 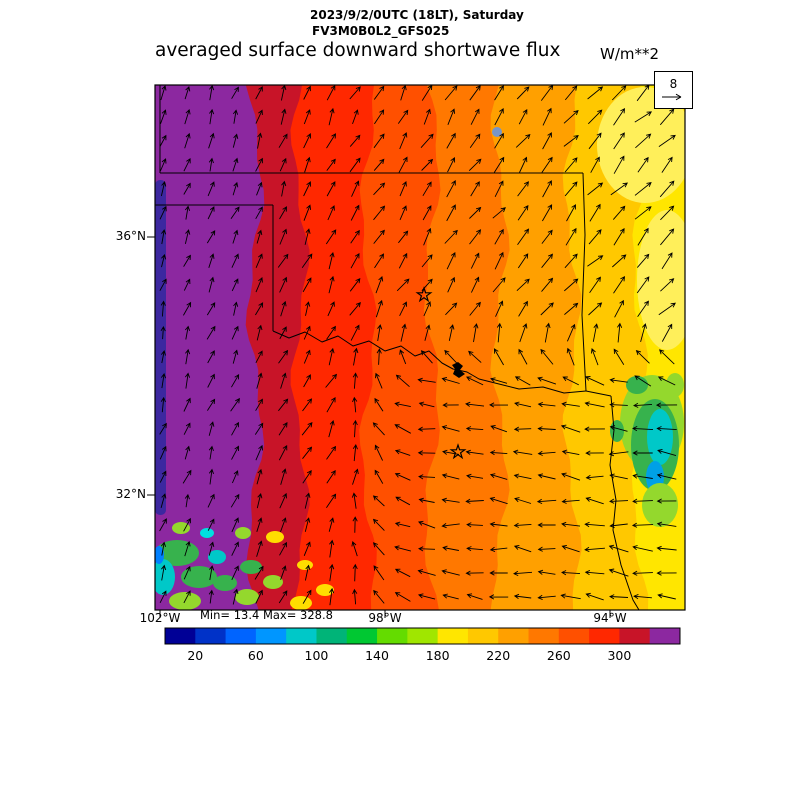 I want to click on units-label: W/m**2, so click(x=630, y=54).